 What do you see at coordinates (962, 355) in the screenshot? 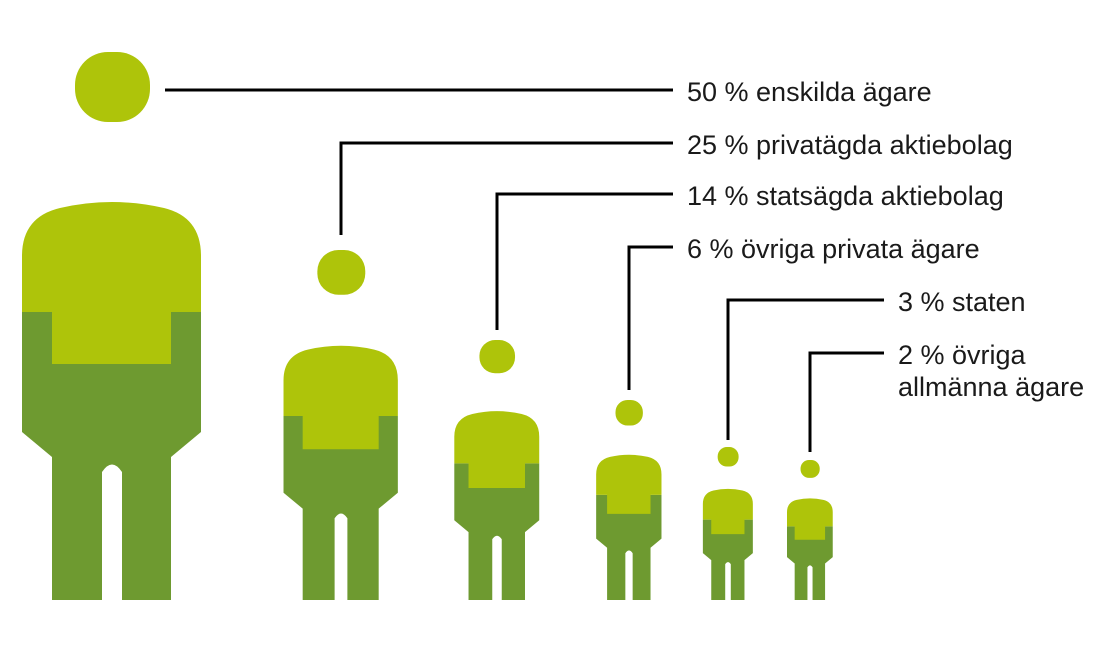
I see `data-label-line: 2 % övriga` at bounding box center [962, 355].